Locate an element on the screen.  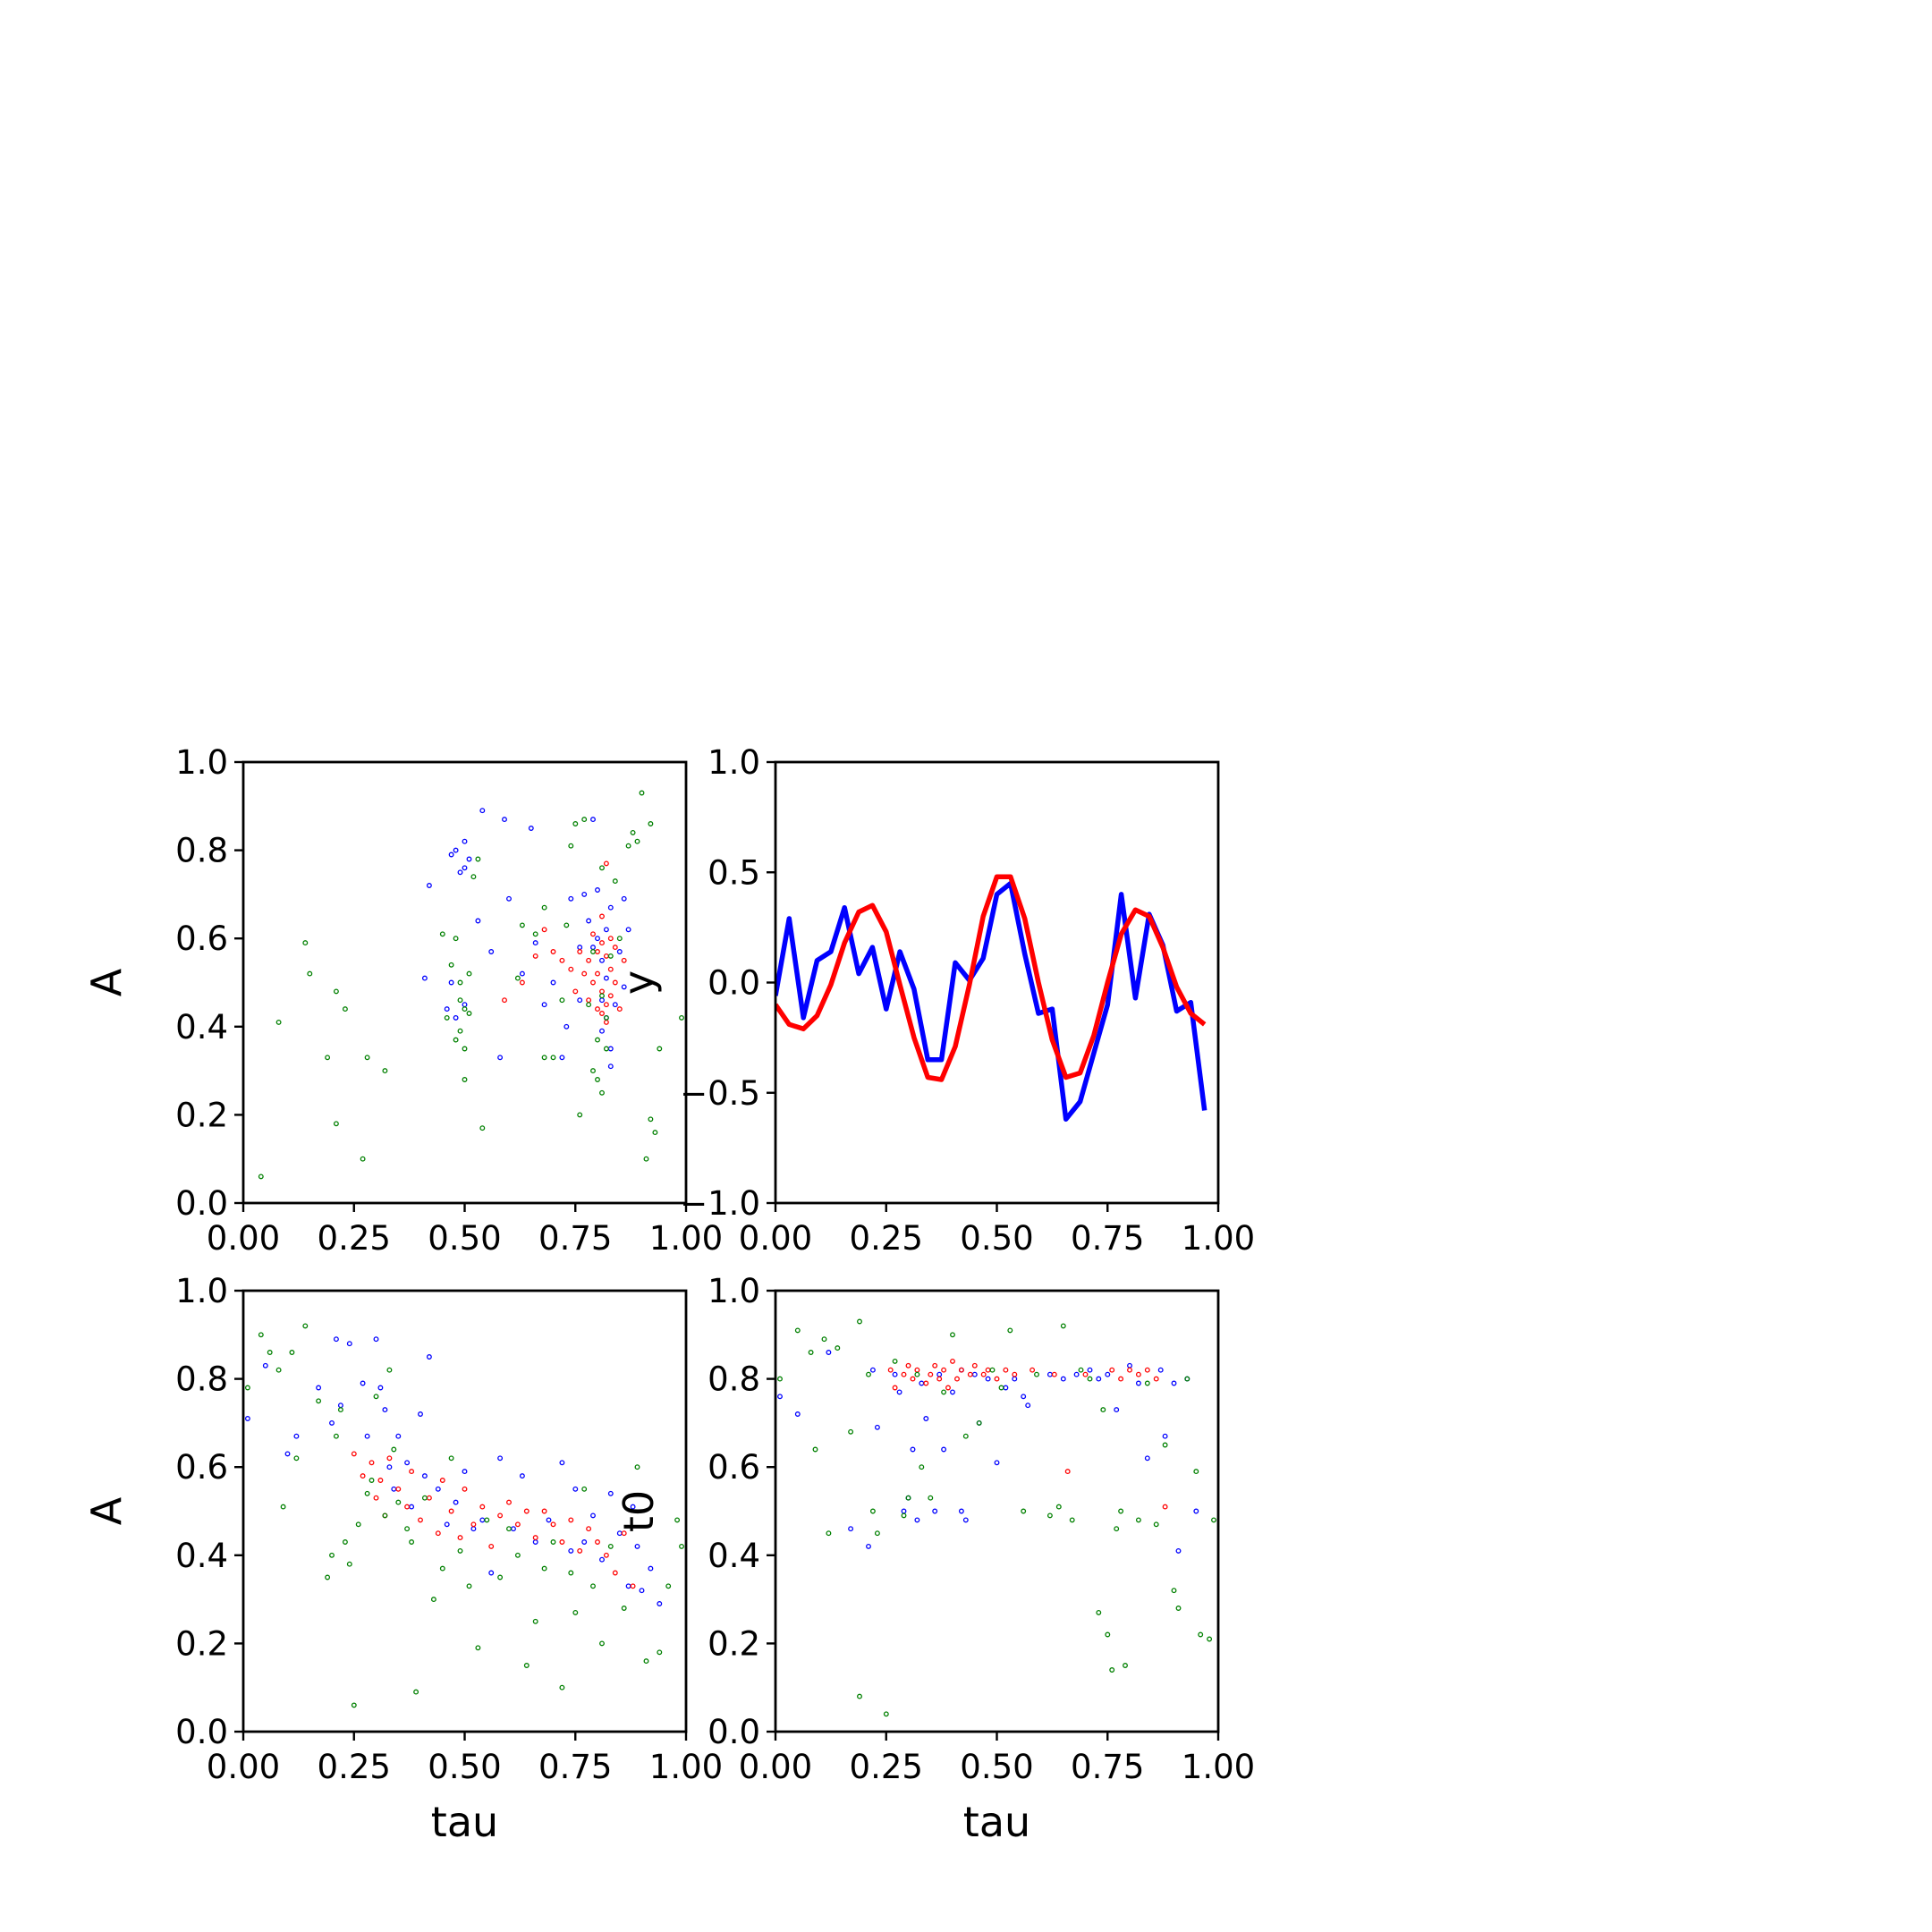
y-tick-label: 0.6 is located at coordinates (201, 1467).